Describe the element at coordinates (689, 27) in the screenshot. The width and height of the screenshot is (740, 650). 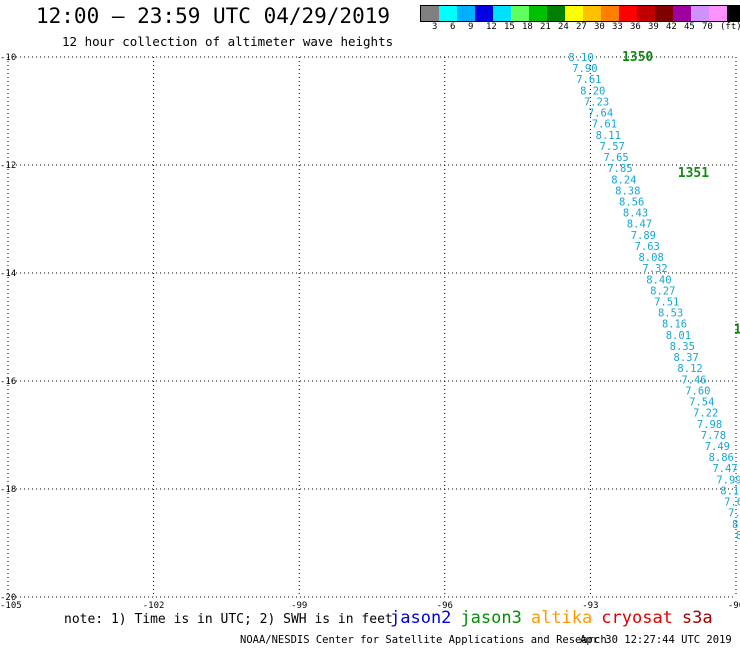
I see `legend-label: 45` at that location.